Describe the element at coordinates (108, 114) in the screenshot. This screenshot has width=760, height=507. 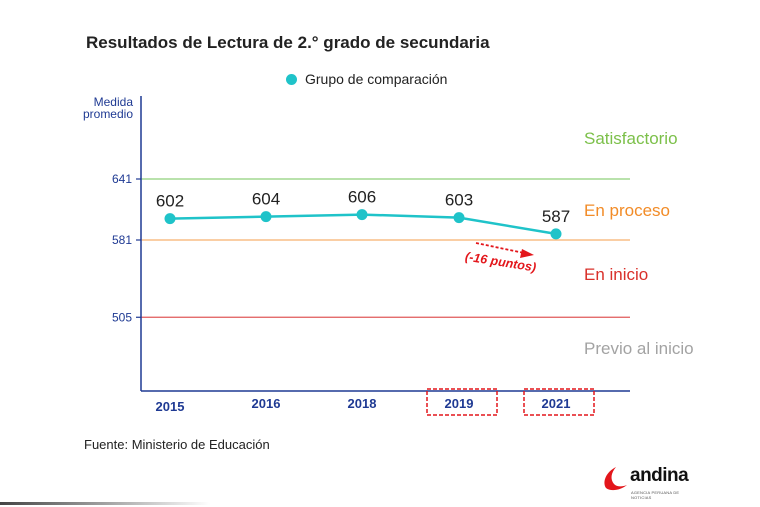
I see `y-axis-title: promedio` at that location.